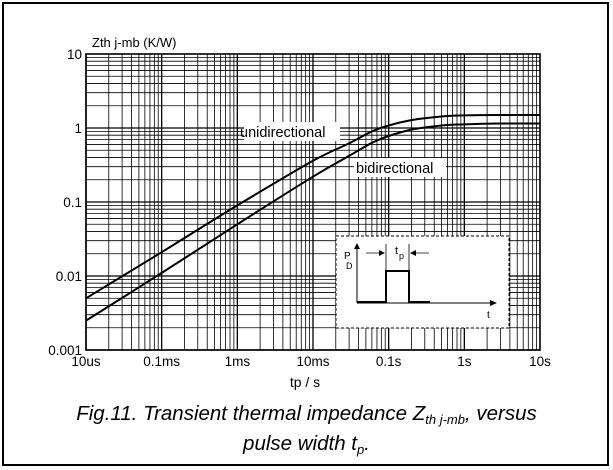  I want to click on series-label-bidirectional: bidirectional, so click(394, 169).